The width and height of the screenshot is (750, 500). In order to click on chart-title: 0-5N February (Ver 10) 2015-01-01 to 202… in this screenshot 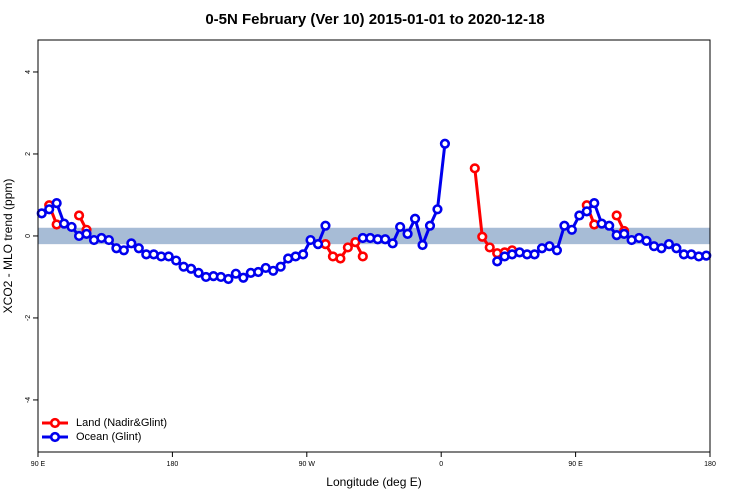, I will do `click(374, 19)`.